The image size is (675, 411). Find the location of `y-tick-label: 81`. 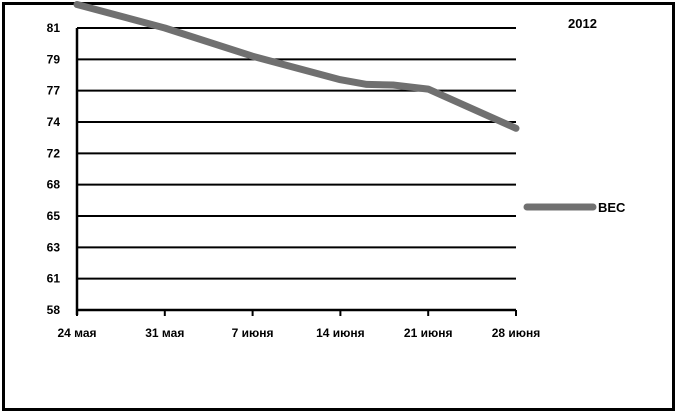

y-tick-label: 81 is located at coordinates (54, 28).